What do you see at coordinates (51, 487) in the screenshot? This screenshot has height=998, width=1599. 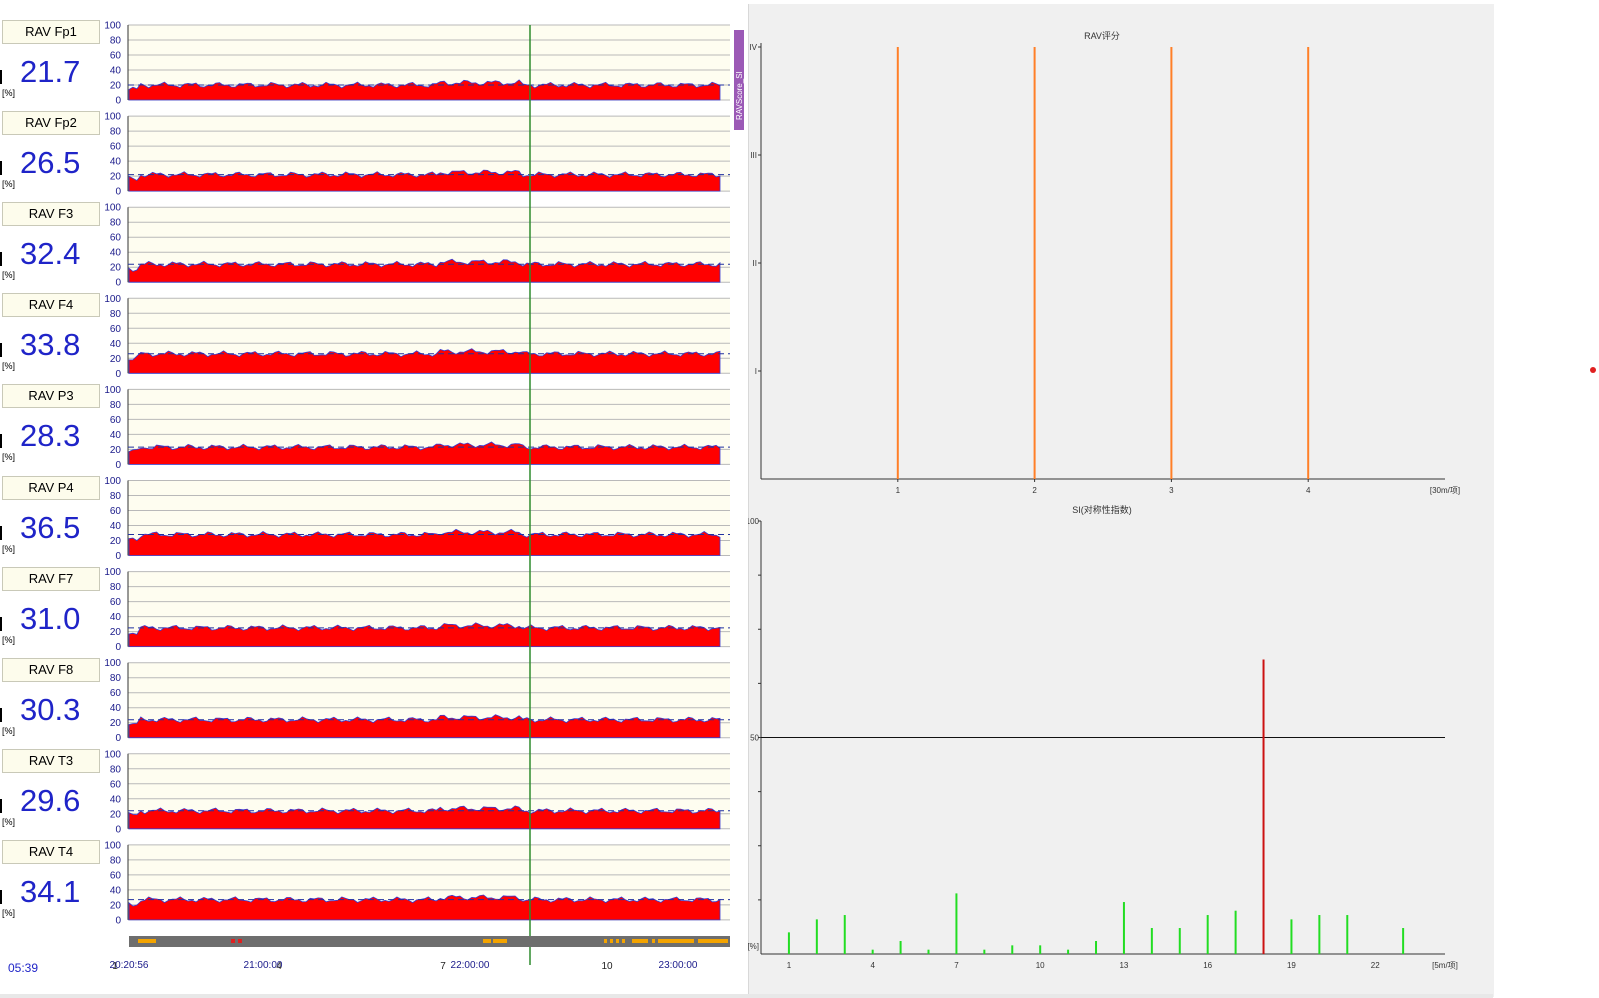 I see `channel-label: RAV P4` at bounding box center [51, 487].